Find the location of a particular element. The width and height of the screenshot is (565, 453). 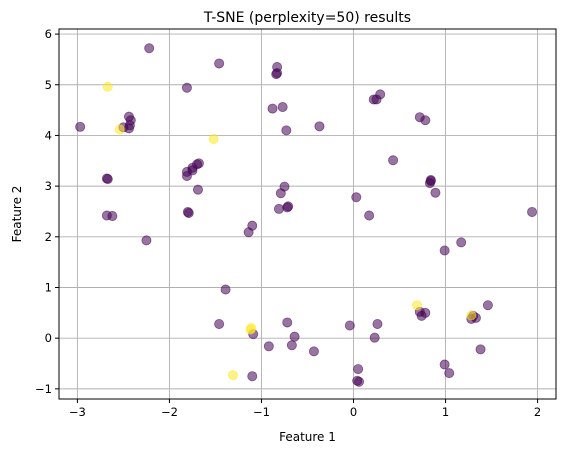

x-tick-label: 0 is located at coordinates (353, 412).